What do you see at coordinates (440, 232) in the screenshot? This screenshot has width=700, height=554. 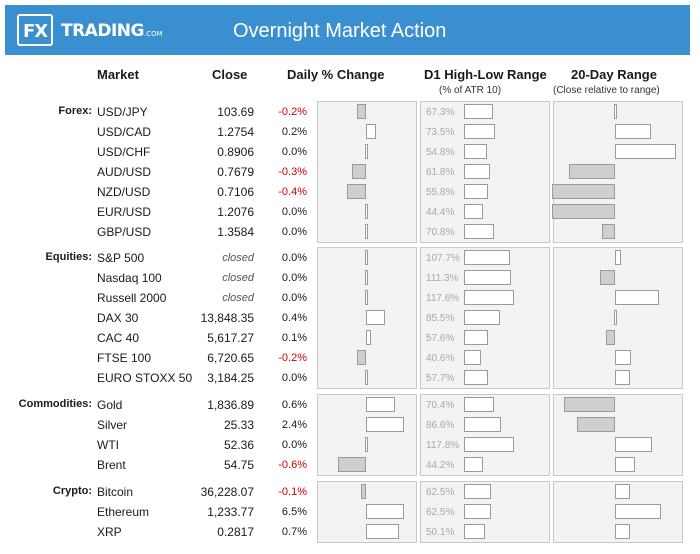 I see `range-atr-value: 70.8%` at bounding box center [440, 232].